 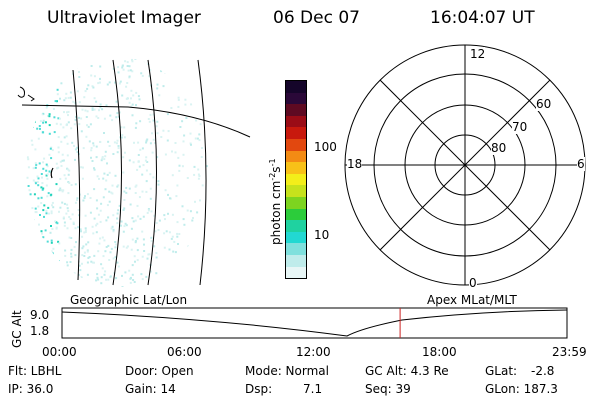 I want to click on mlt-label-18: 18, so click(x=355, y=164).